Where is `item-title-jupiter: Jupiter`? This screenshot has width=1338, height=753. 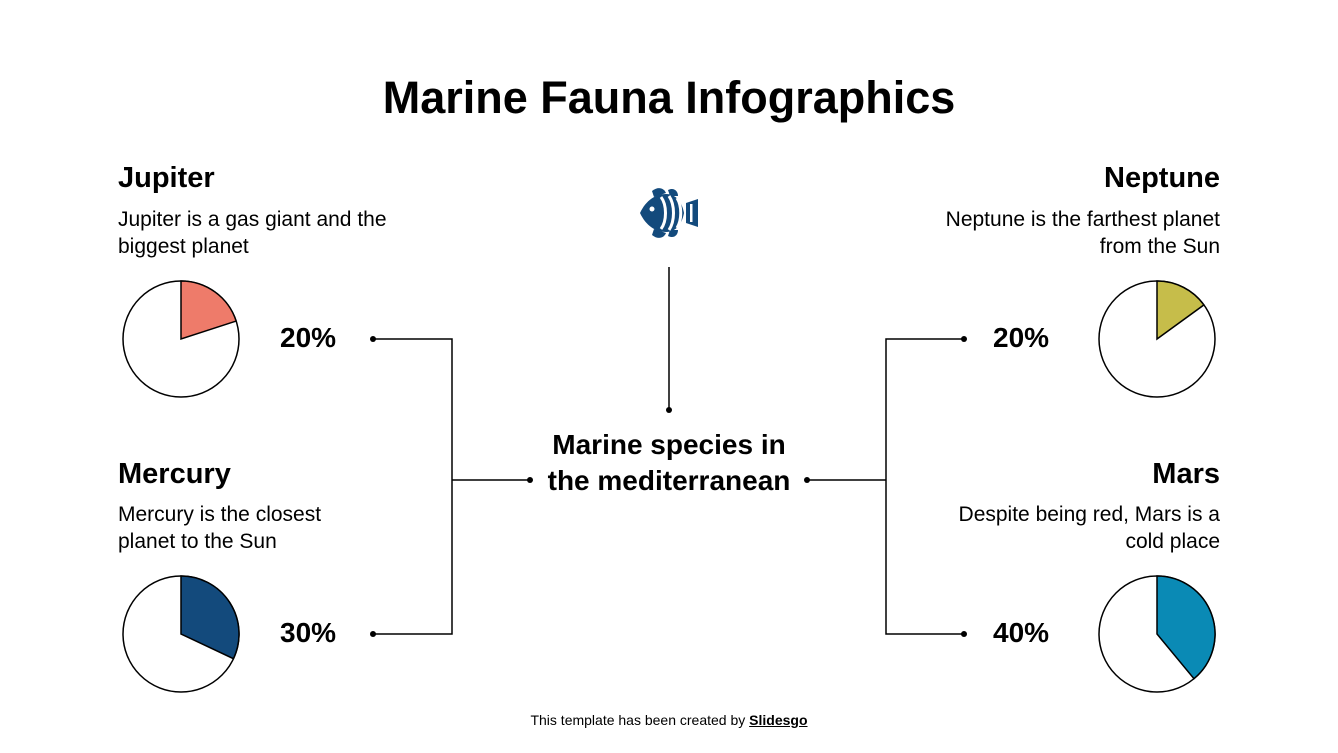
item-title-jupiter: Jupiter is located at coordinates (166, 178).